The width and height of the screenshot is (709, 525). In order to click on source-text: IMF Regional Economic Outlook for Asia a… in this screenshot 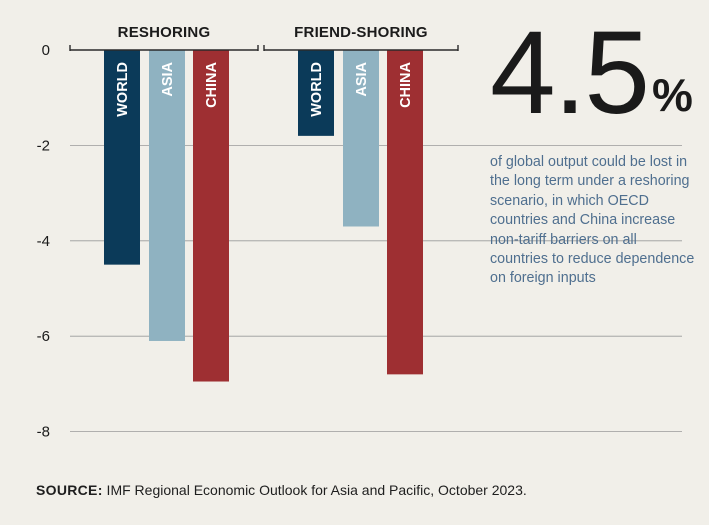, I will do `click(314, 490)`.